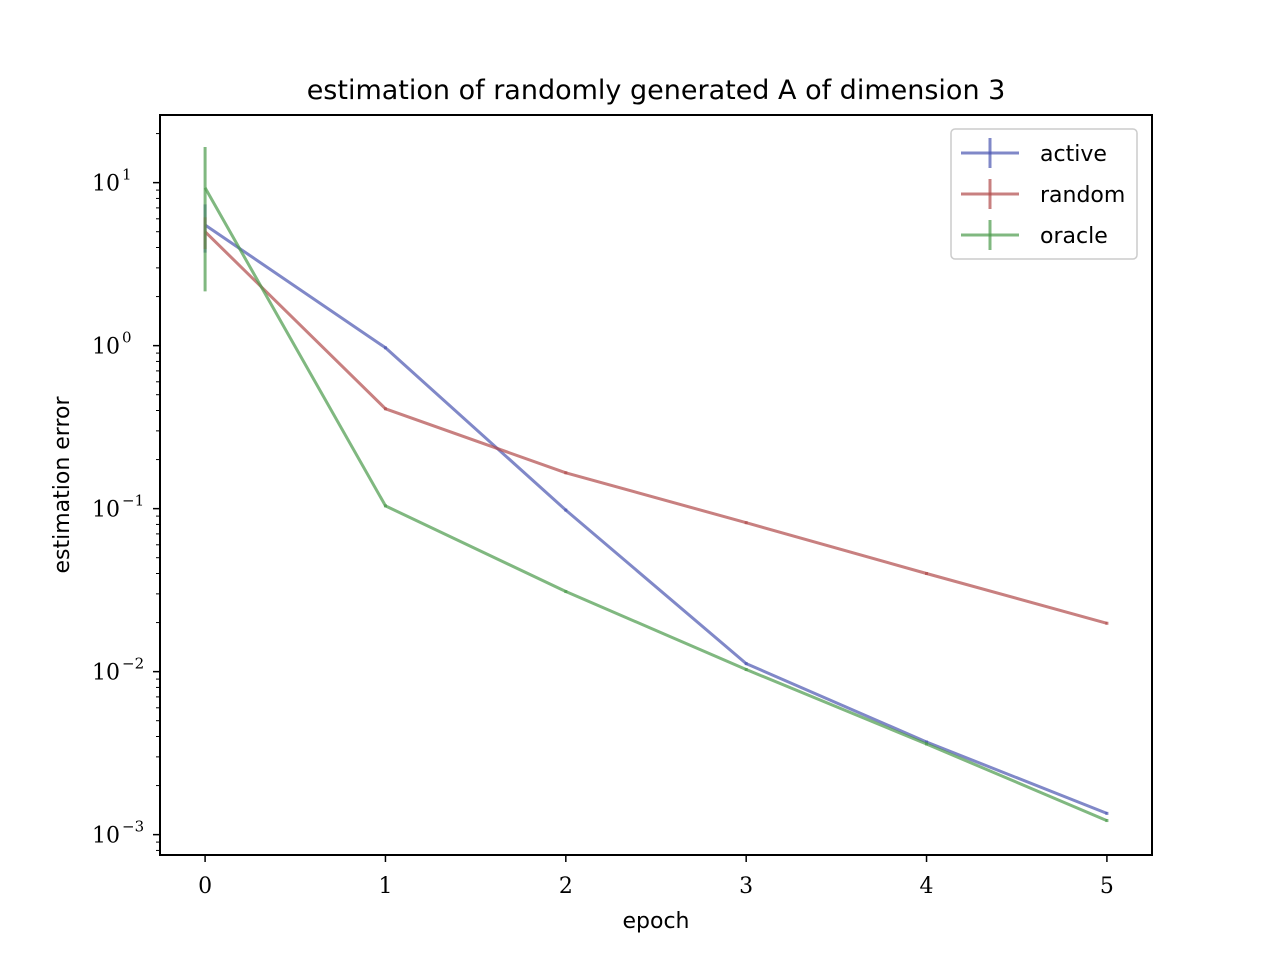 The width and height of the screenshot is (1280, 960). What do you see at coordinates (127, 175) in the screenshot?
I see `y-tick-exponent: 1` at bounding box center [127, 175].